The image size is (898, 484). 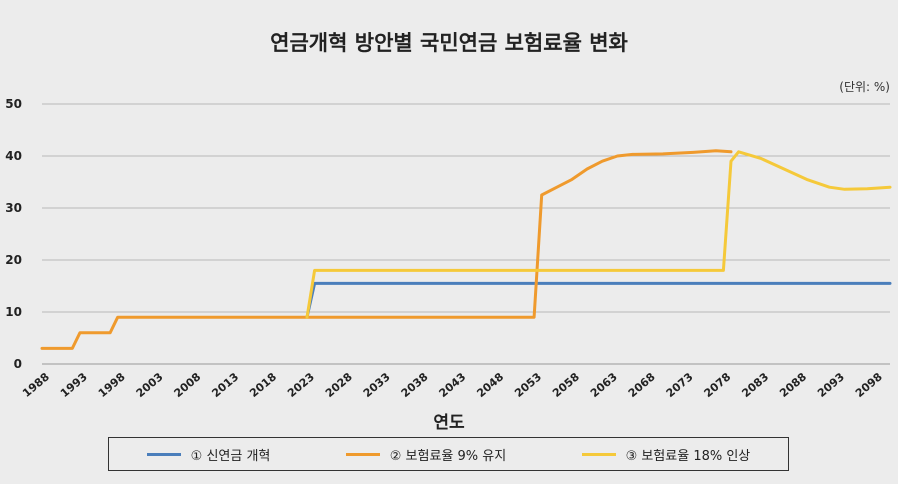 I want to click on legend-item-series-2: ② 보험료율 9% 유지, so click(x=426, y=454).